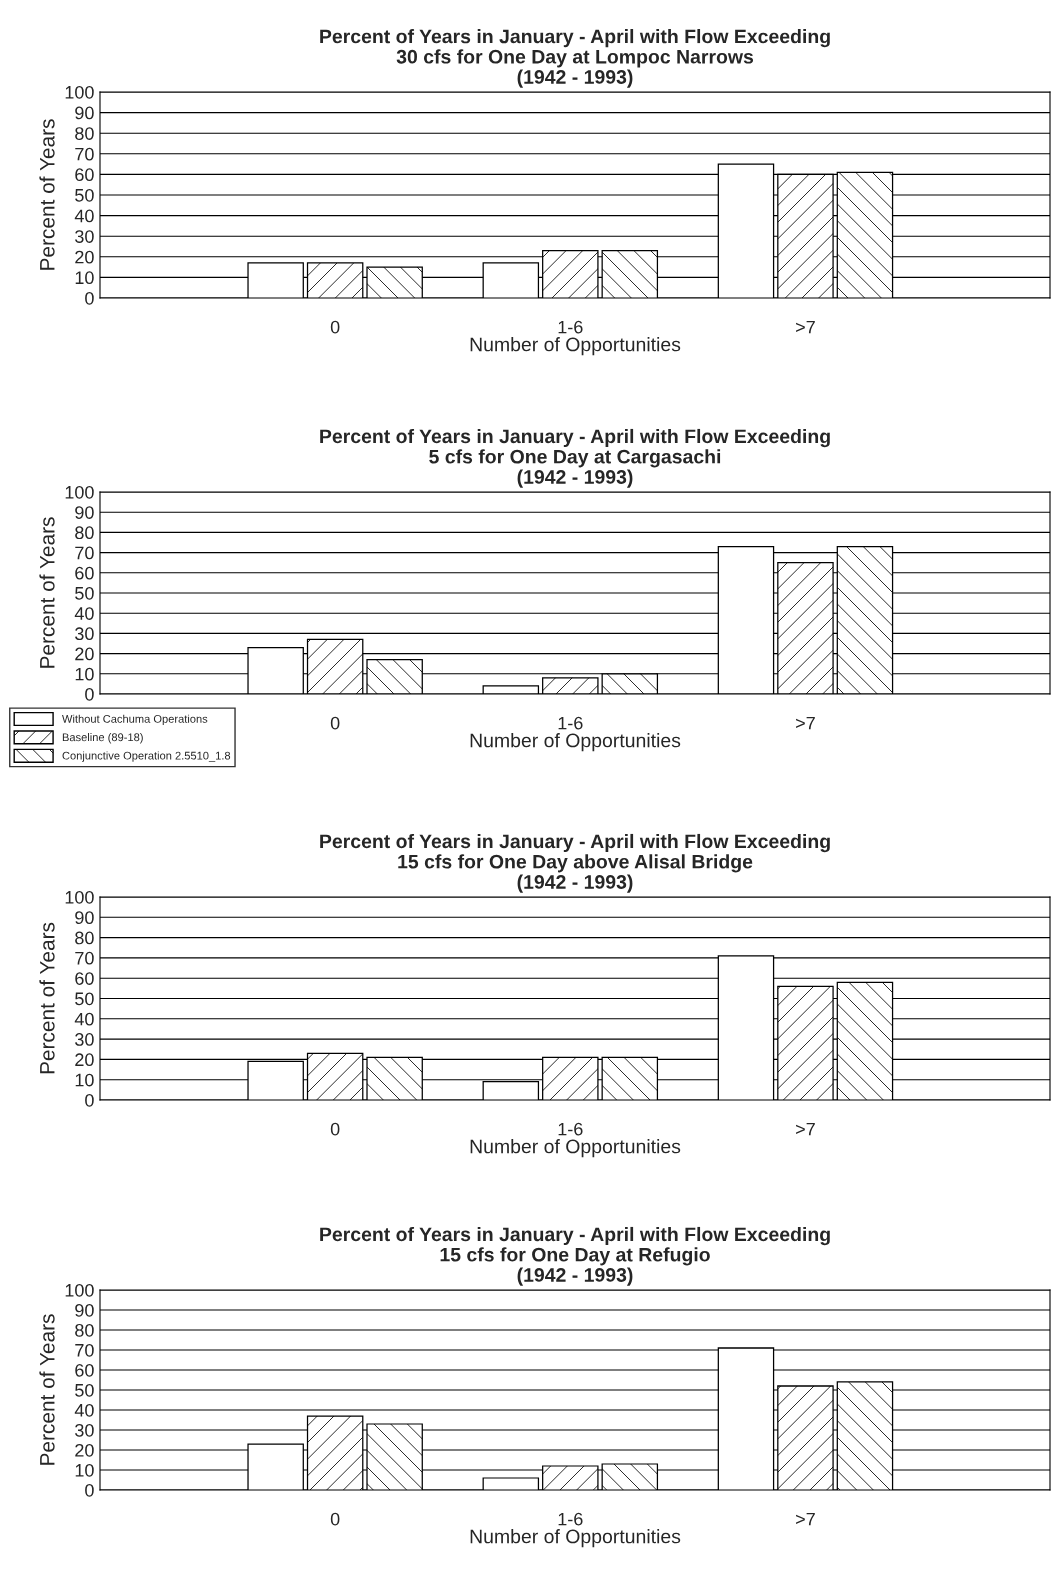 Image resolution: width=1063 pixels, height=1587 pixels. Describe the element at coordinates (146, 756) in the screenshot. I see `legend-label: Conjunctive Operation 2.5510_1.8` at that location.